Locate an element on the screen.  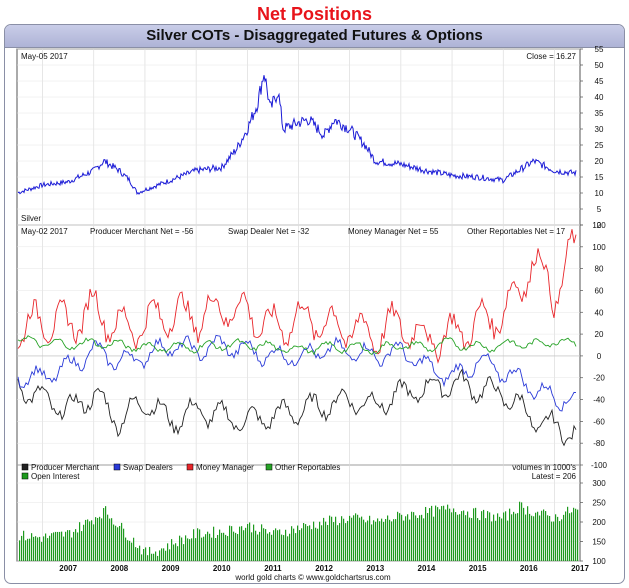
x-tick-label: 2009 is located at coordinates (171, 568).